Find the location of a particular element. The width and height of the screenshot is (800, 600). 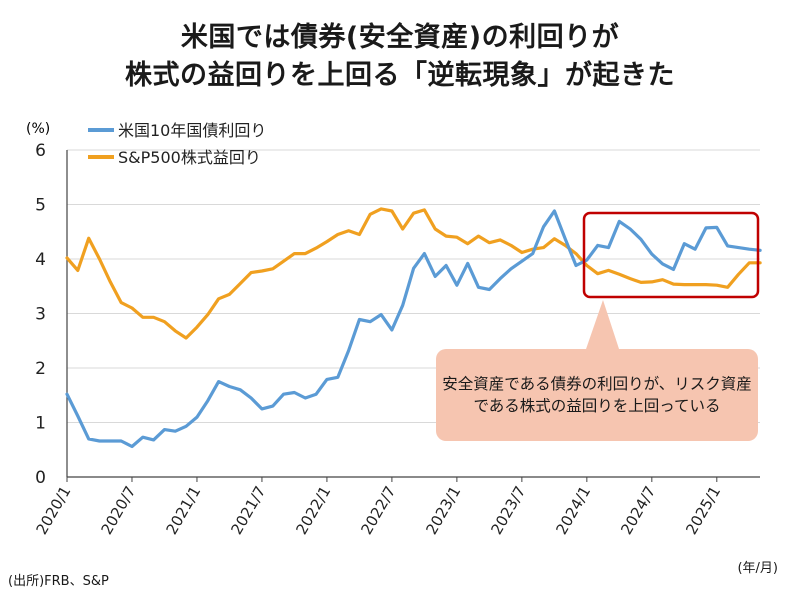

callout-pointer is located at coordinates (602, 326).